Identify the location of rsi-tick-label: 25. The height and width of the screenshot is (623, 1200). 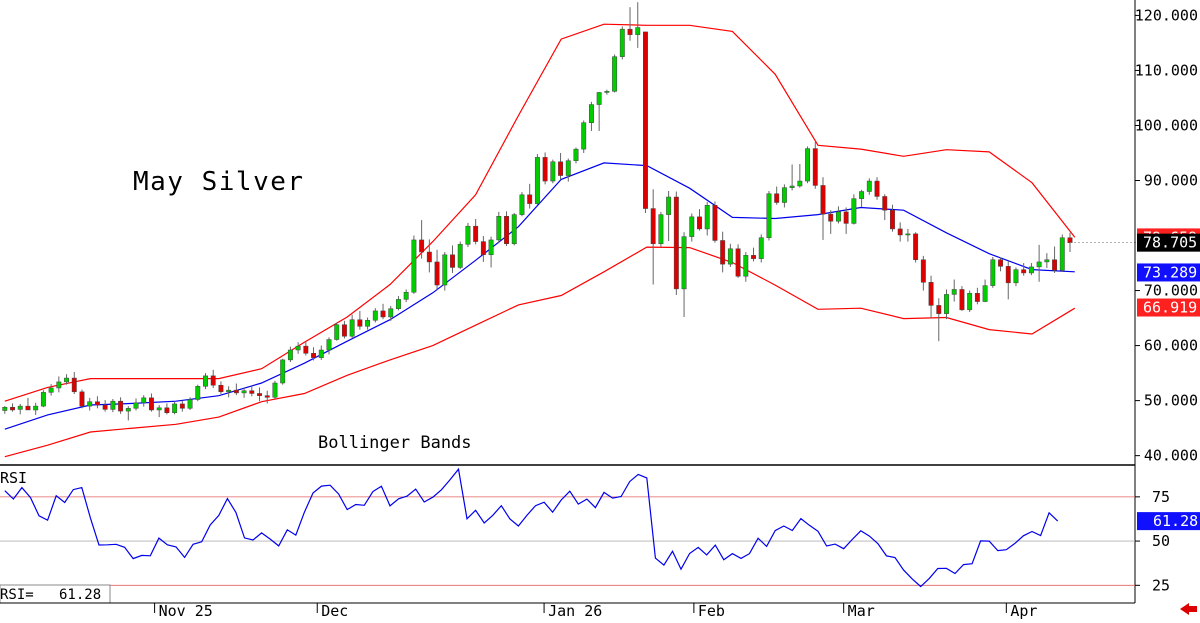
(1161, 585).